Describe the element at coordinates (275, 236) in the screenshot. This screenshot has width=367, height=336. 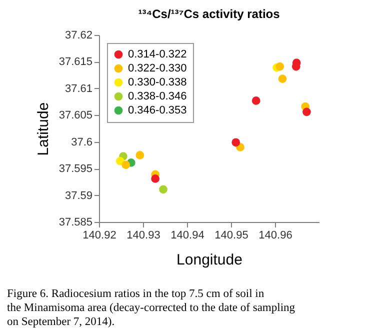
I see `x-tick-label: 140.96` at that location.